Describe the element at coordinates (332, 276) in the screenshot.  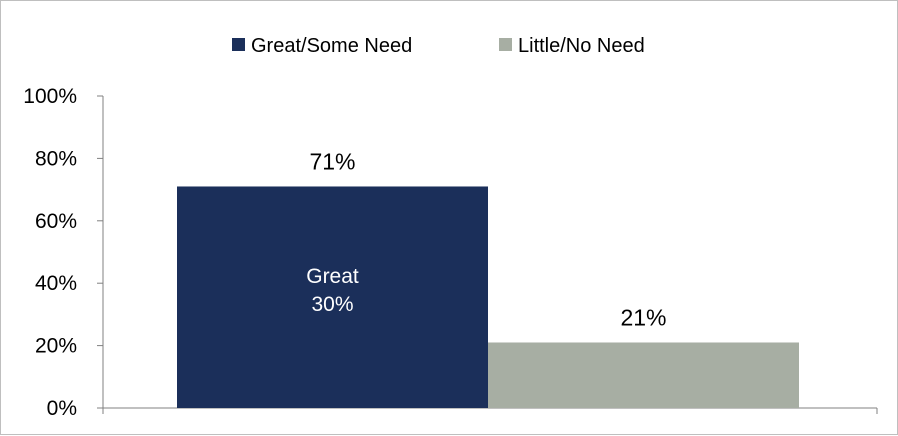
I see `bar-annotation-label: Great` at that location.